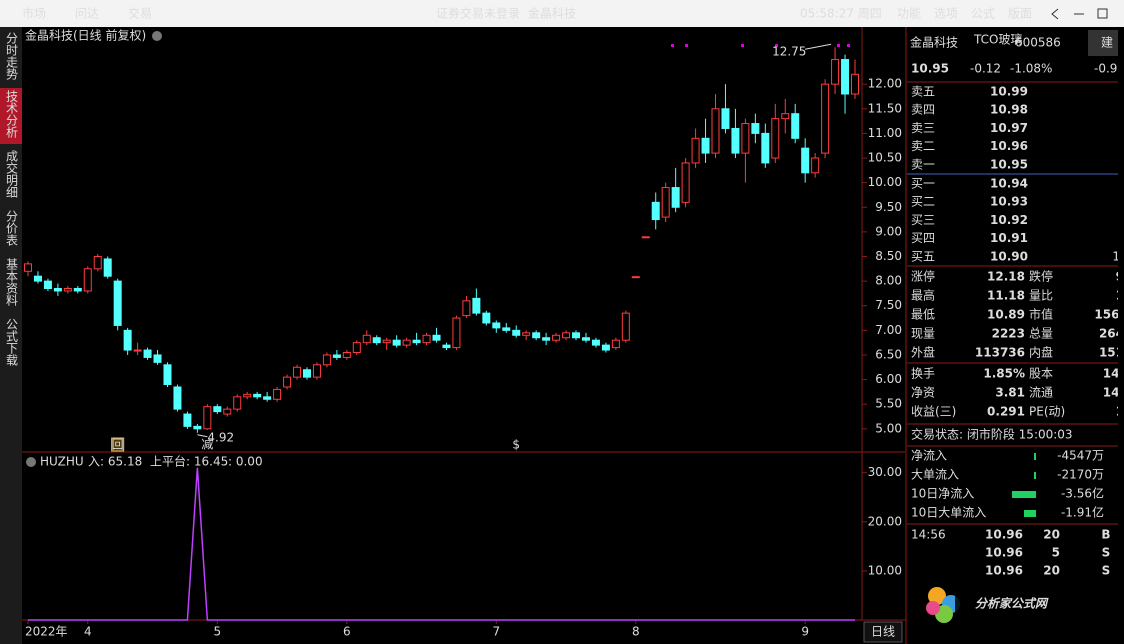 The width and height of the screenshot is (1124, 644). I want to click on bid-price: 10.94, so click(1009, 184).